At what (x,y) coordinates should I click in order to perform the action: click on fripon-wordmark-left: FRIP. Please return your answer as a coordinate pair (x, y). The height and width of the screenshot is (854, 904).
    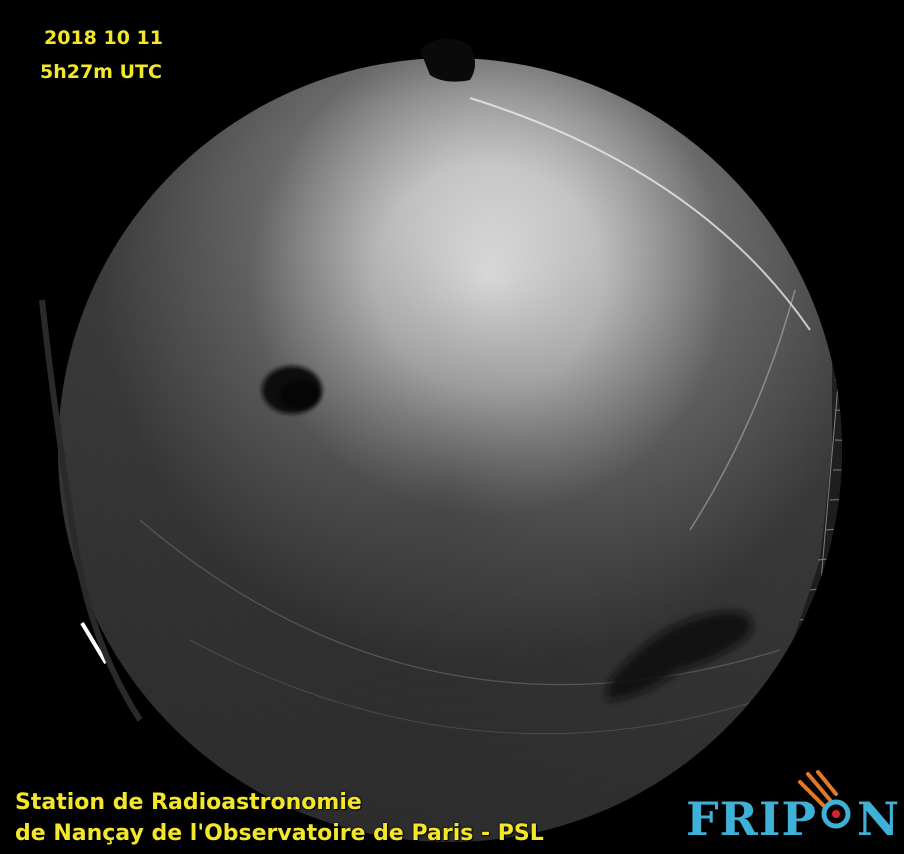
    Looking at the image, I should click on (751, 819).